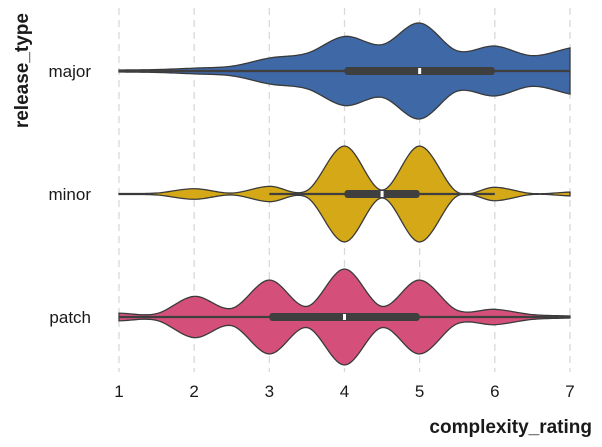  I want to click on median-marker-minor, so click(382, 194).